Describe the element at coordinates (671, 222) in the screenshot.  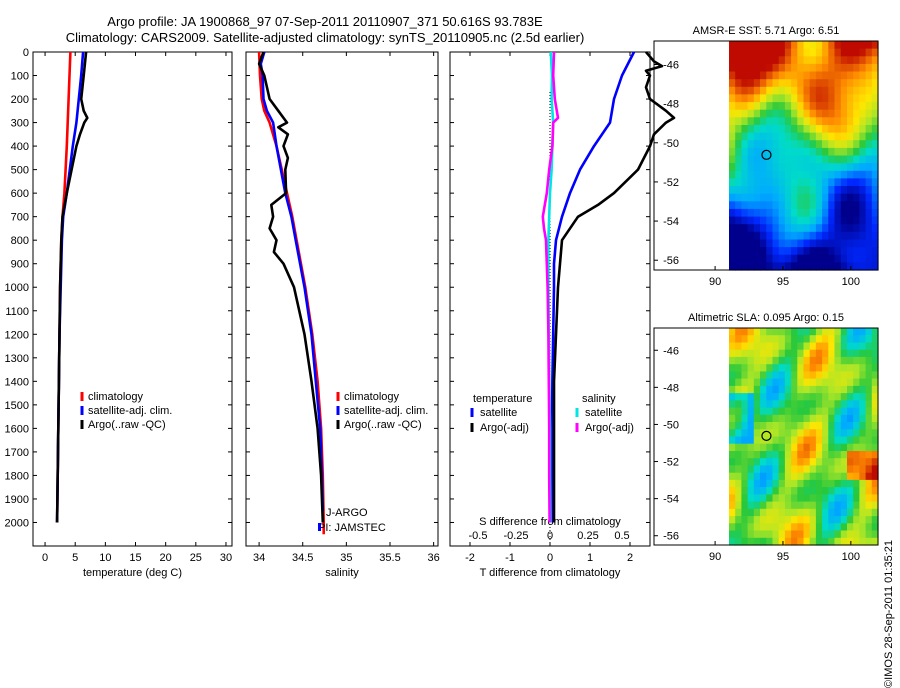
I see `sst-map-ytick-label: -54` at that location.